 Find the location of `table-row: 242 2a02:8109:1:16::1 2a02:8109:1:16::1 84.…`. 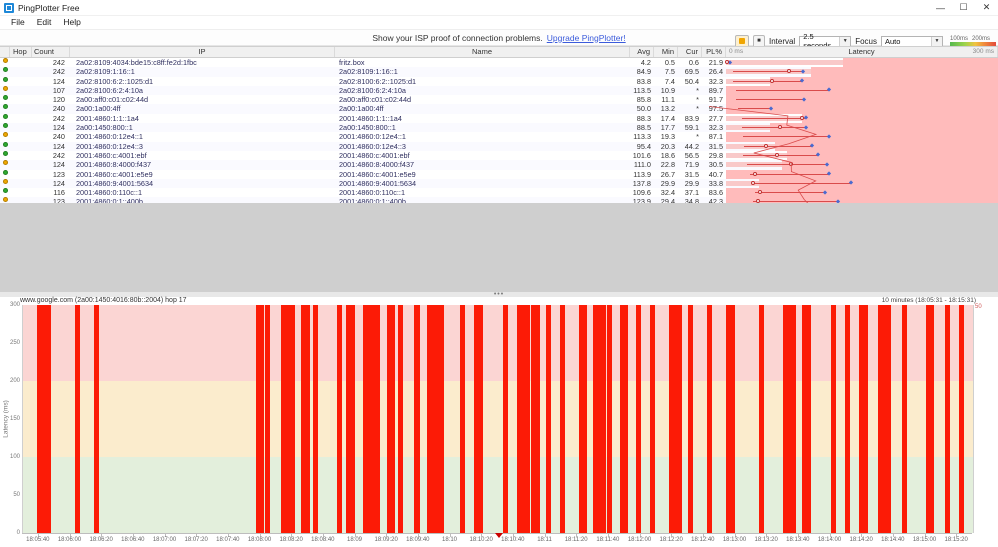

table-row: 242 2a02:8109:1:16::1 2a02:8109:1:16::1 84.… is located at coordinates (499, 72).